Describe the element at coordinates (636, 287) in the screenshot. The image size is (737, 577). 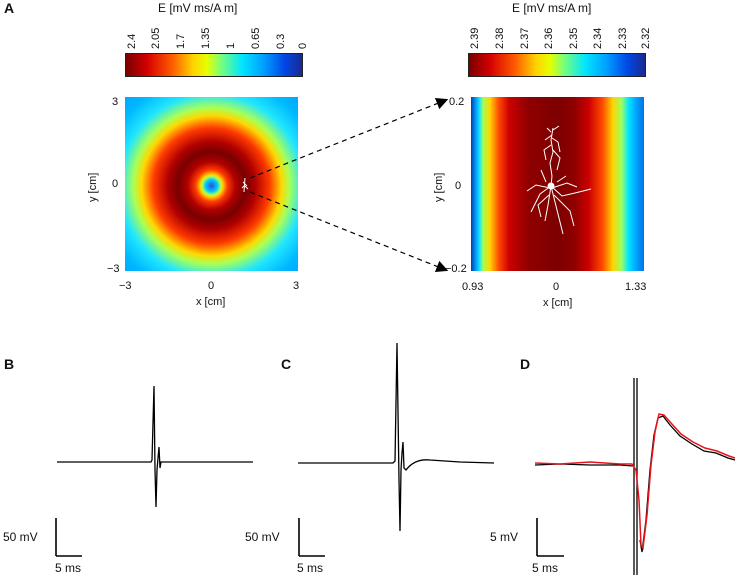
I see `map-right-xtick: 1.33` at that location.